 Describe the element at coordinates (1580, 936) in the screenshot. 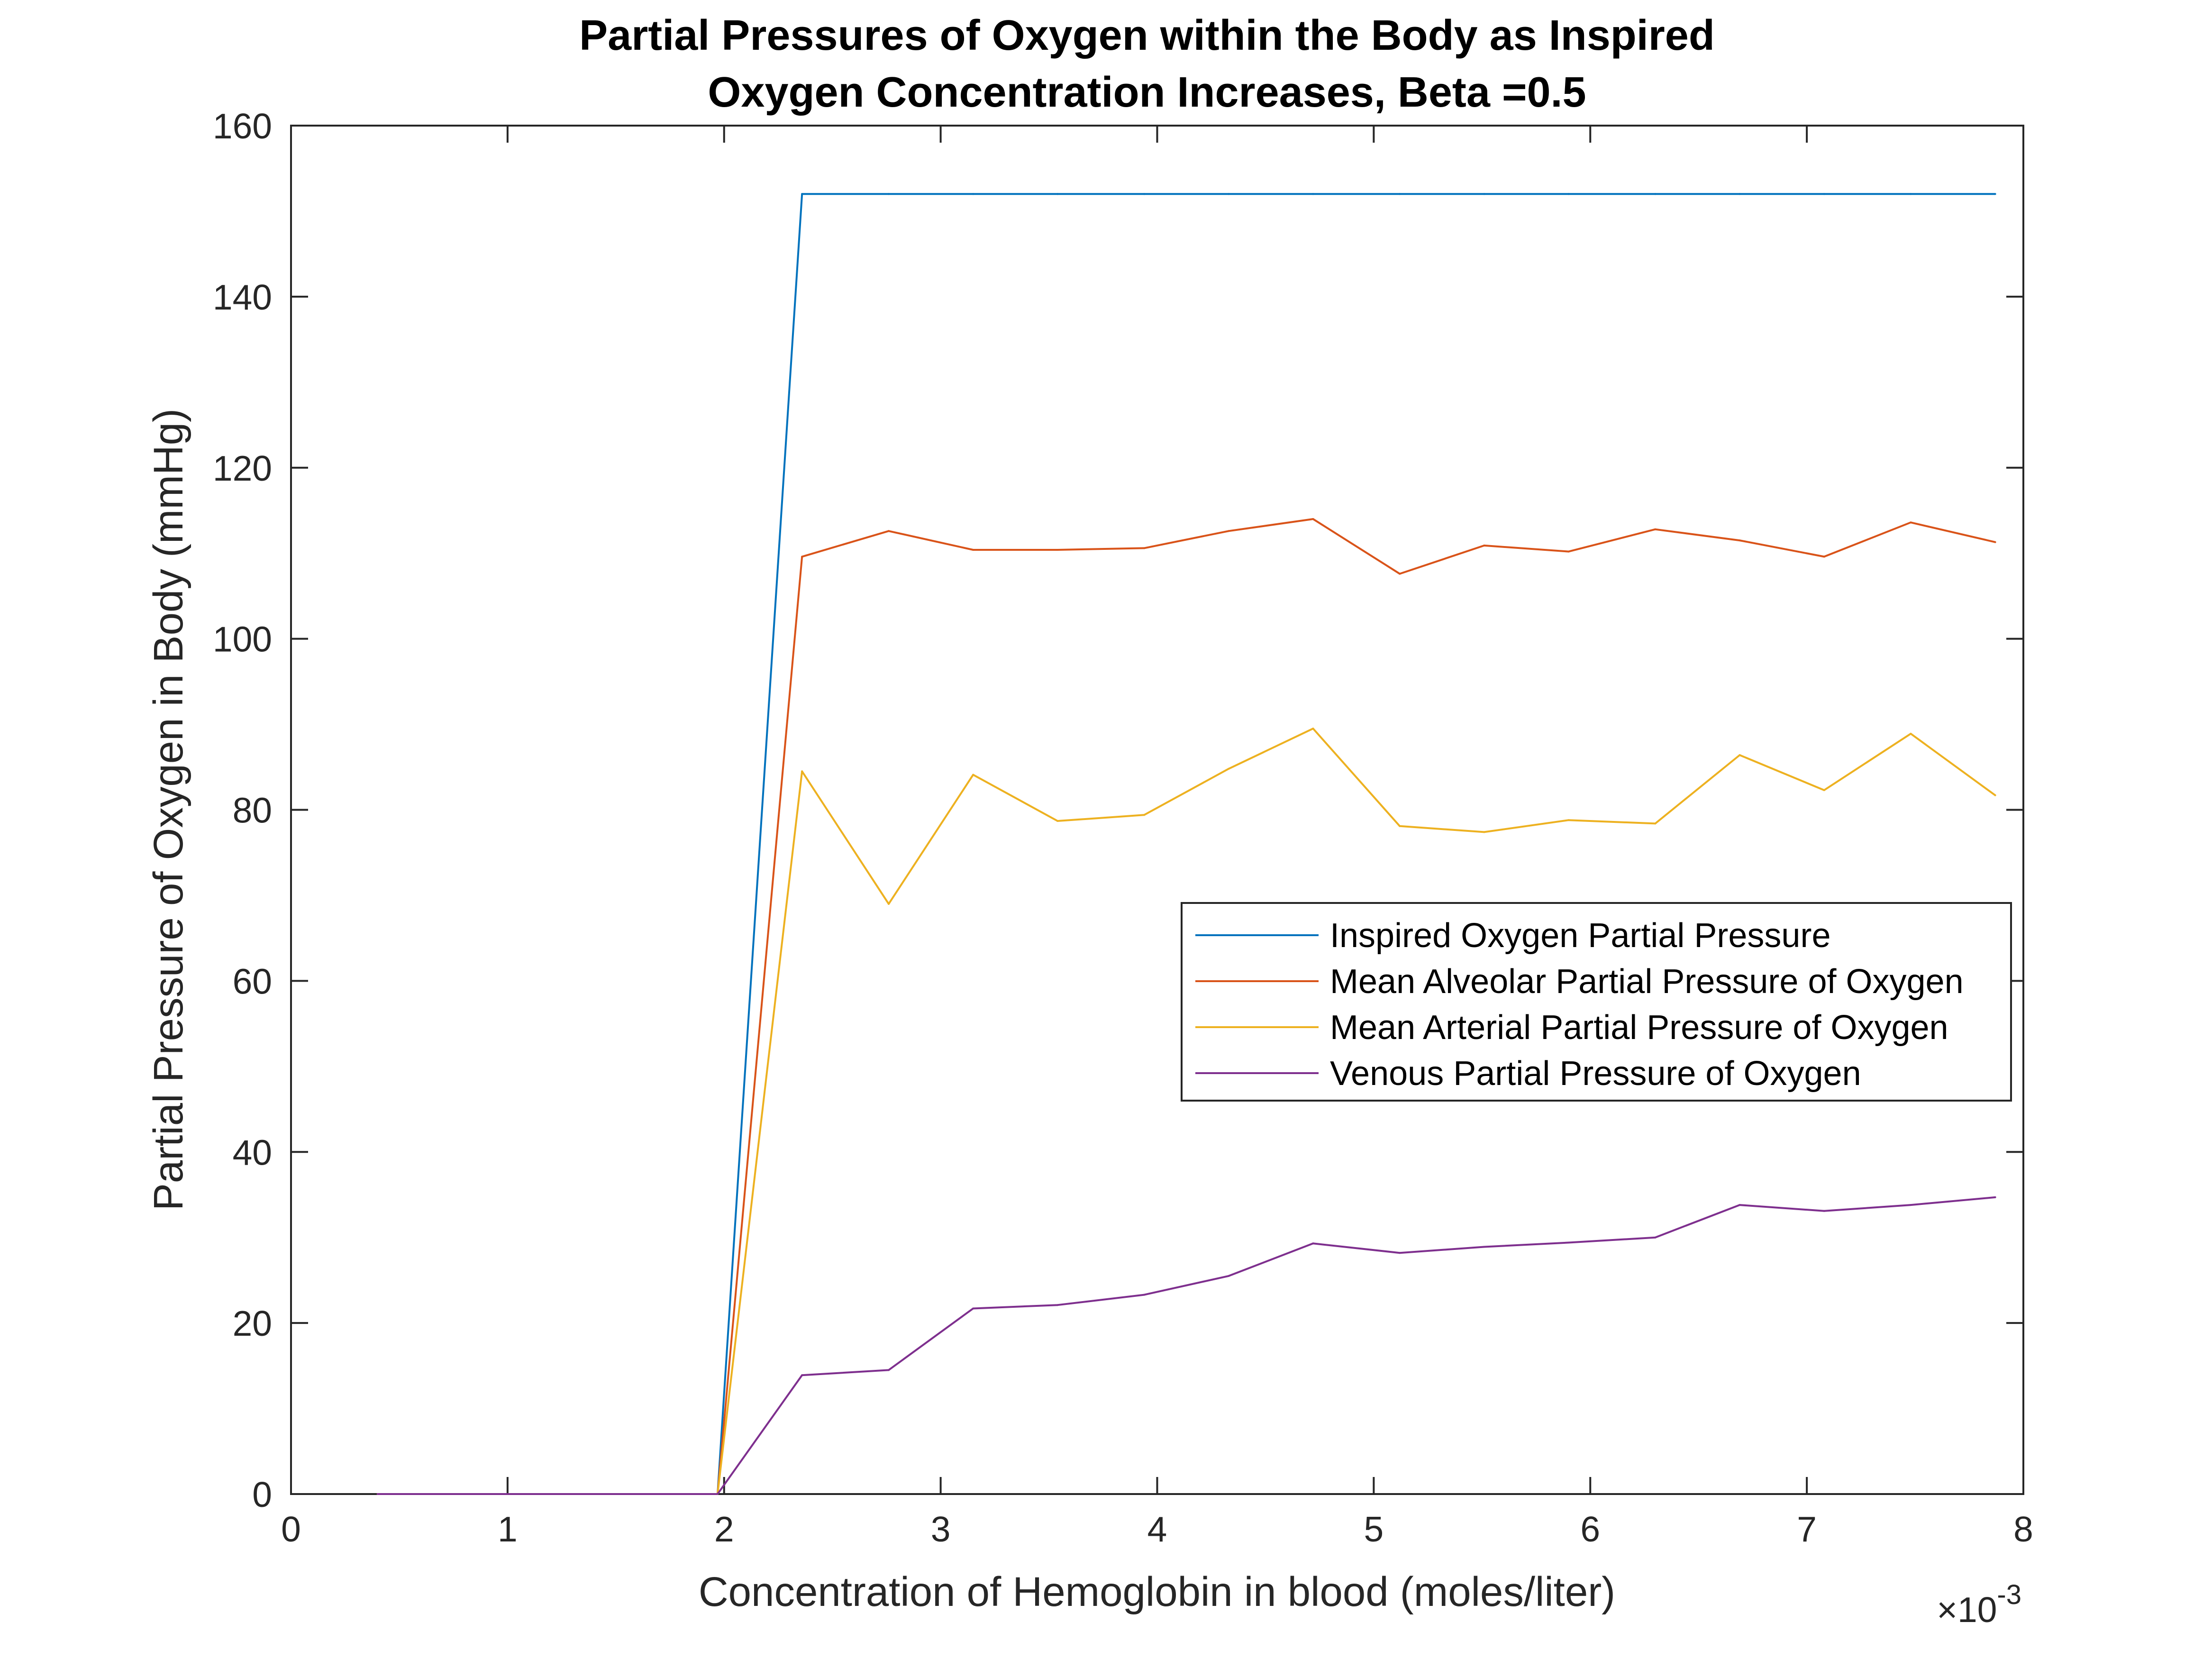

I see `legend-label-inspired: Inspired Oxygen Partial Pressure` at that location.